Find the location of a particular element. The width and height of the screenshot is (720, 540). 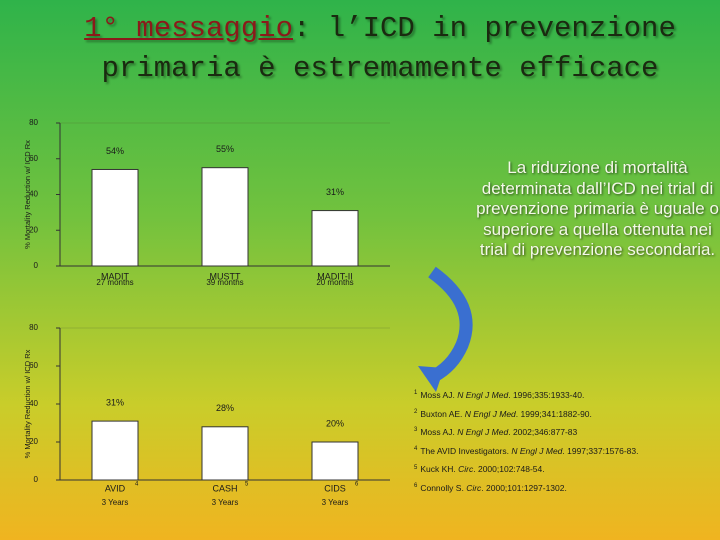

period-label: 27 months is located at coordinates (114, 282).